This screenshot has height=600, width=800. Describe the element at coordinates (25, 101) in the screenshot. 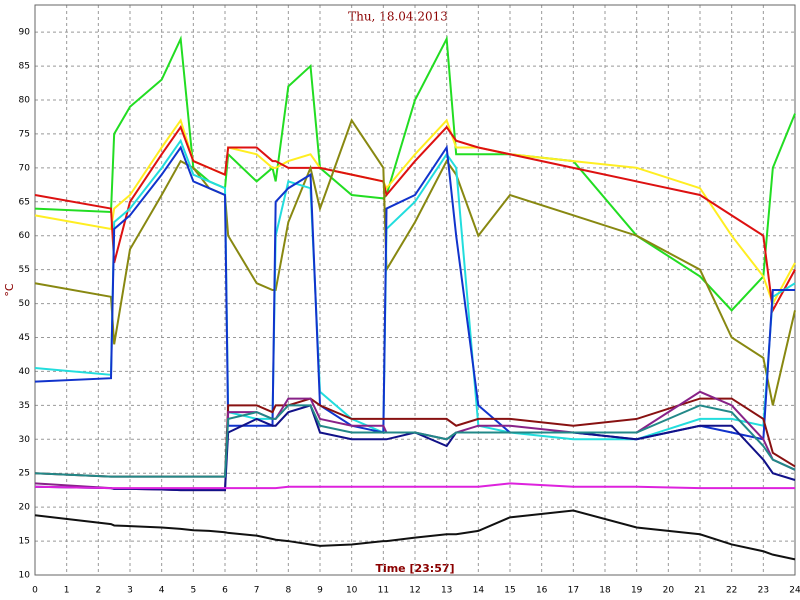

I see `y-tick-label: 80` at that location.